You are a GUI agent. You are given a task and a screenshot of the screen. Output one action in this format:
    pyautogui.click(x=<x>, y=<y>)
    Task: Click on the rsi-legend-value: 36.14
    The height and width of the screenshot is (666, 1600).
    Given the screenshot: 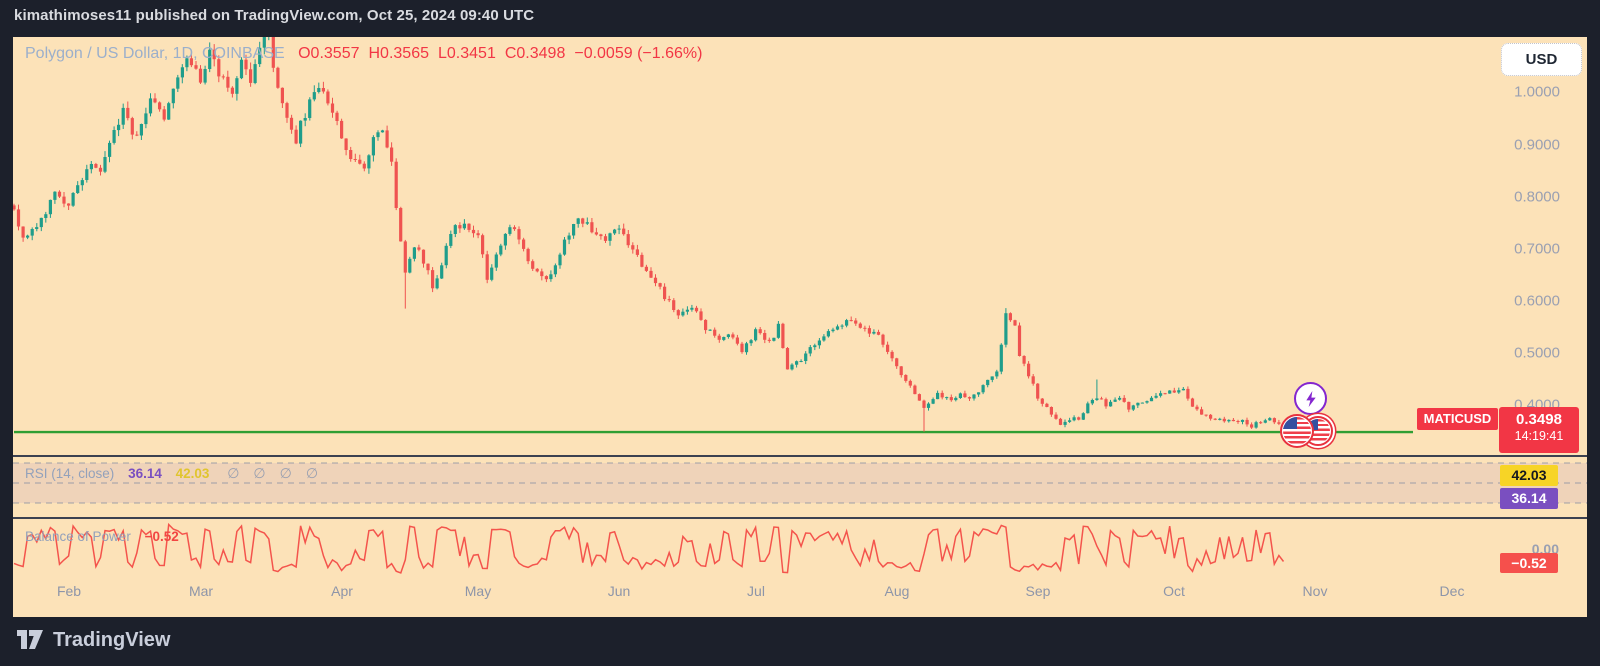 What is the action you would take?
    pyautogui.click(x=145, y=473)
    